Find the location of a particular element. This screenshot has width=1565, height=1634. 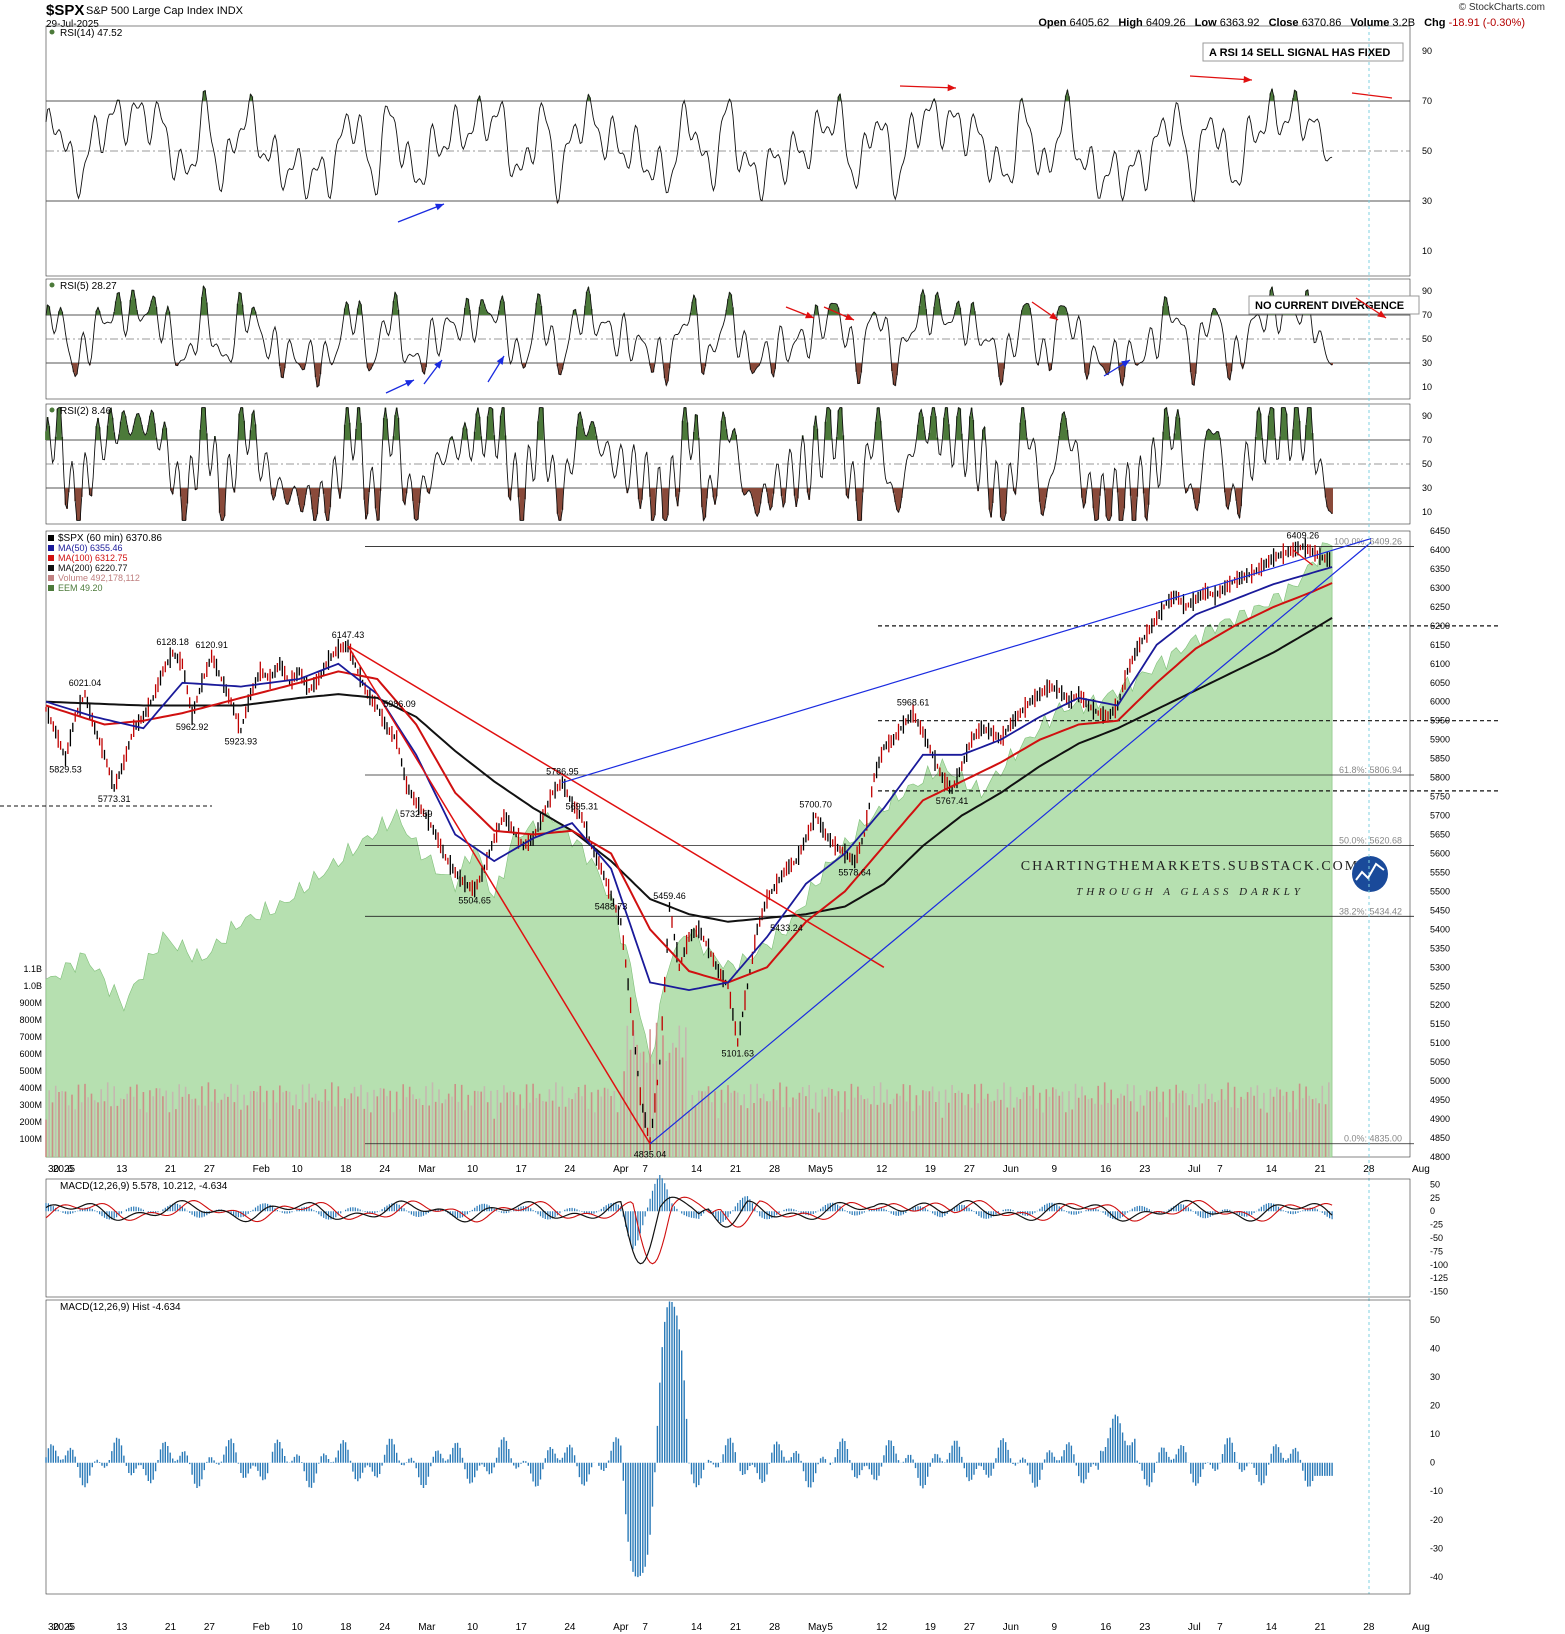

bottom-x-tick-label: Jun is located at coordinates (1011, 1627).